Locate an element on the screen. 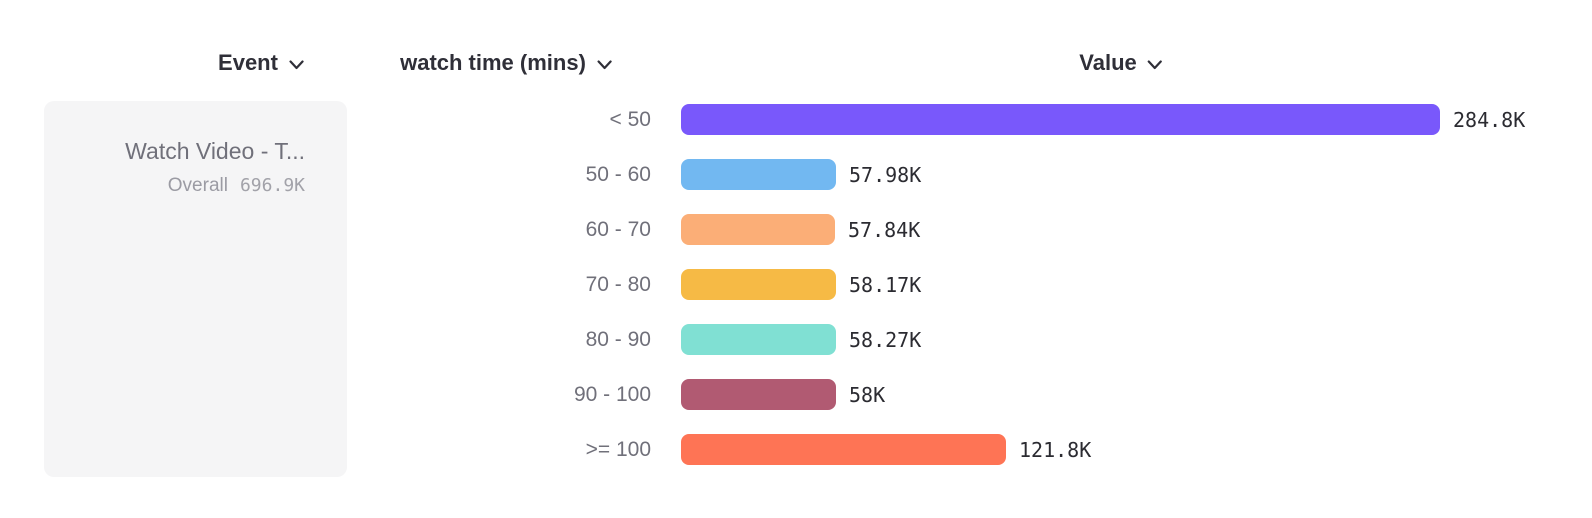  chart-row: 90 - 100 58K is located at coordinates (796, 394).